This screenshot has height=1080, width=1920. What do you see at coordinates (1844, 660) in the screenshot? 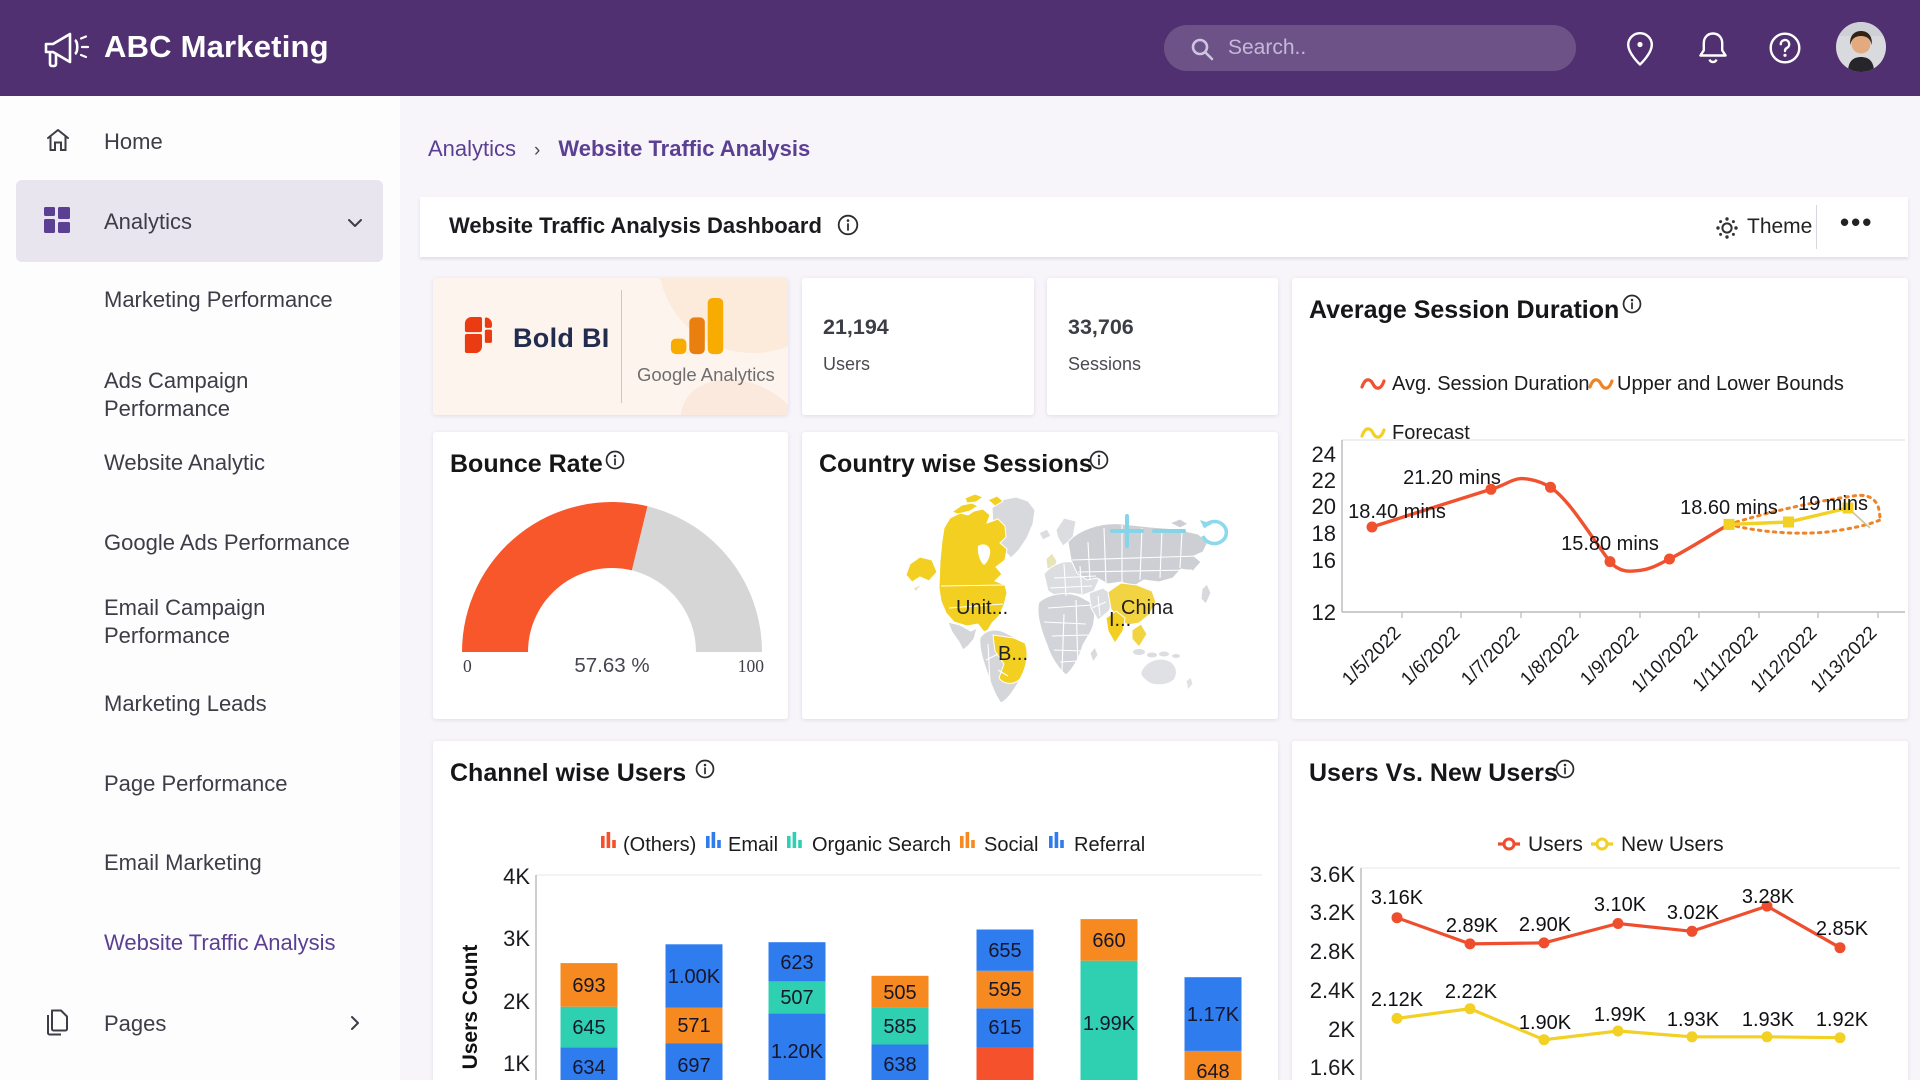
I see `svg-text: 1/13/2022` at bounding box center [1844, 660].